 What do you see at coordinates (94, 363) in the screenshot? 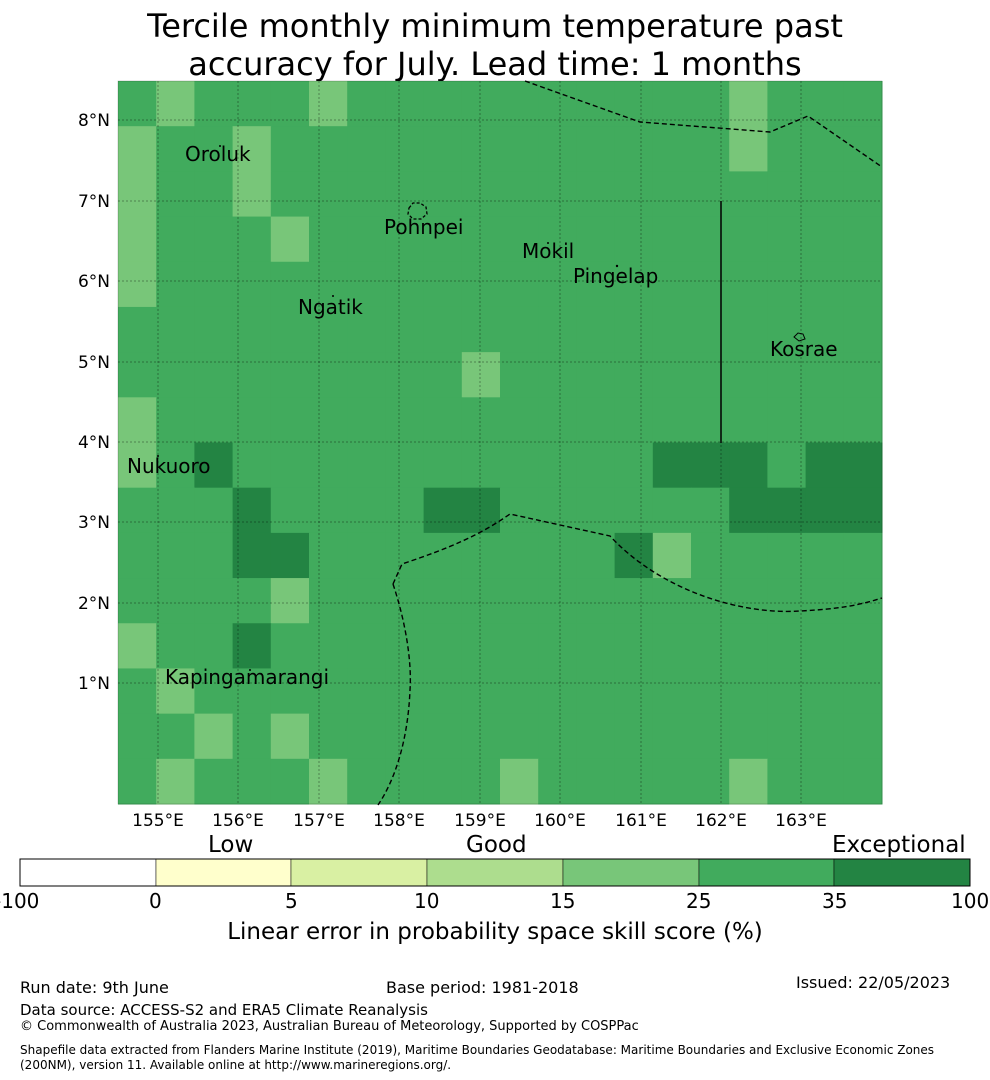
I see `lat-tick-label: 5°N` at bounding box center [94, 363].